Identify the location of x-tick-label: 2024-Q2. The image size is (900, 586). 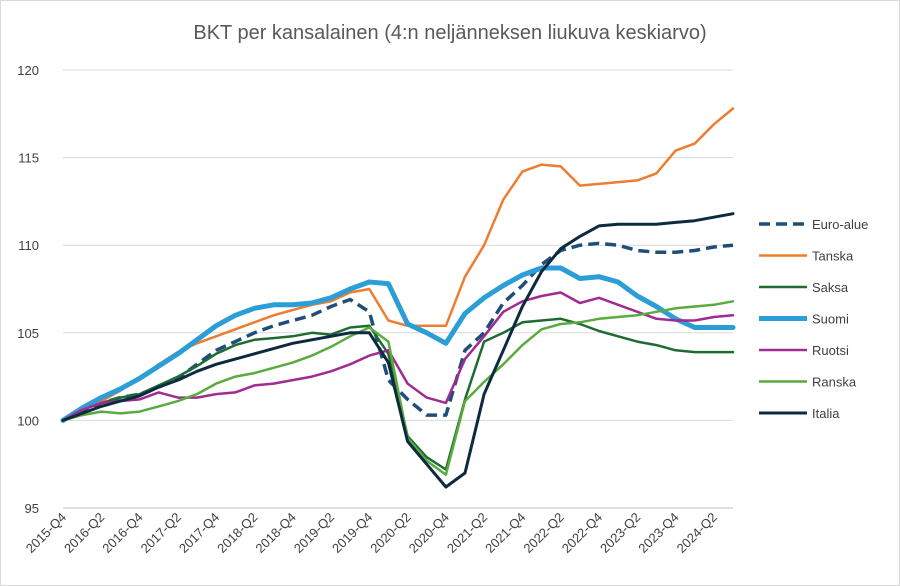
(697, 533).